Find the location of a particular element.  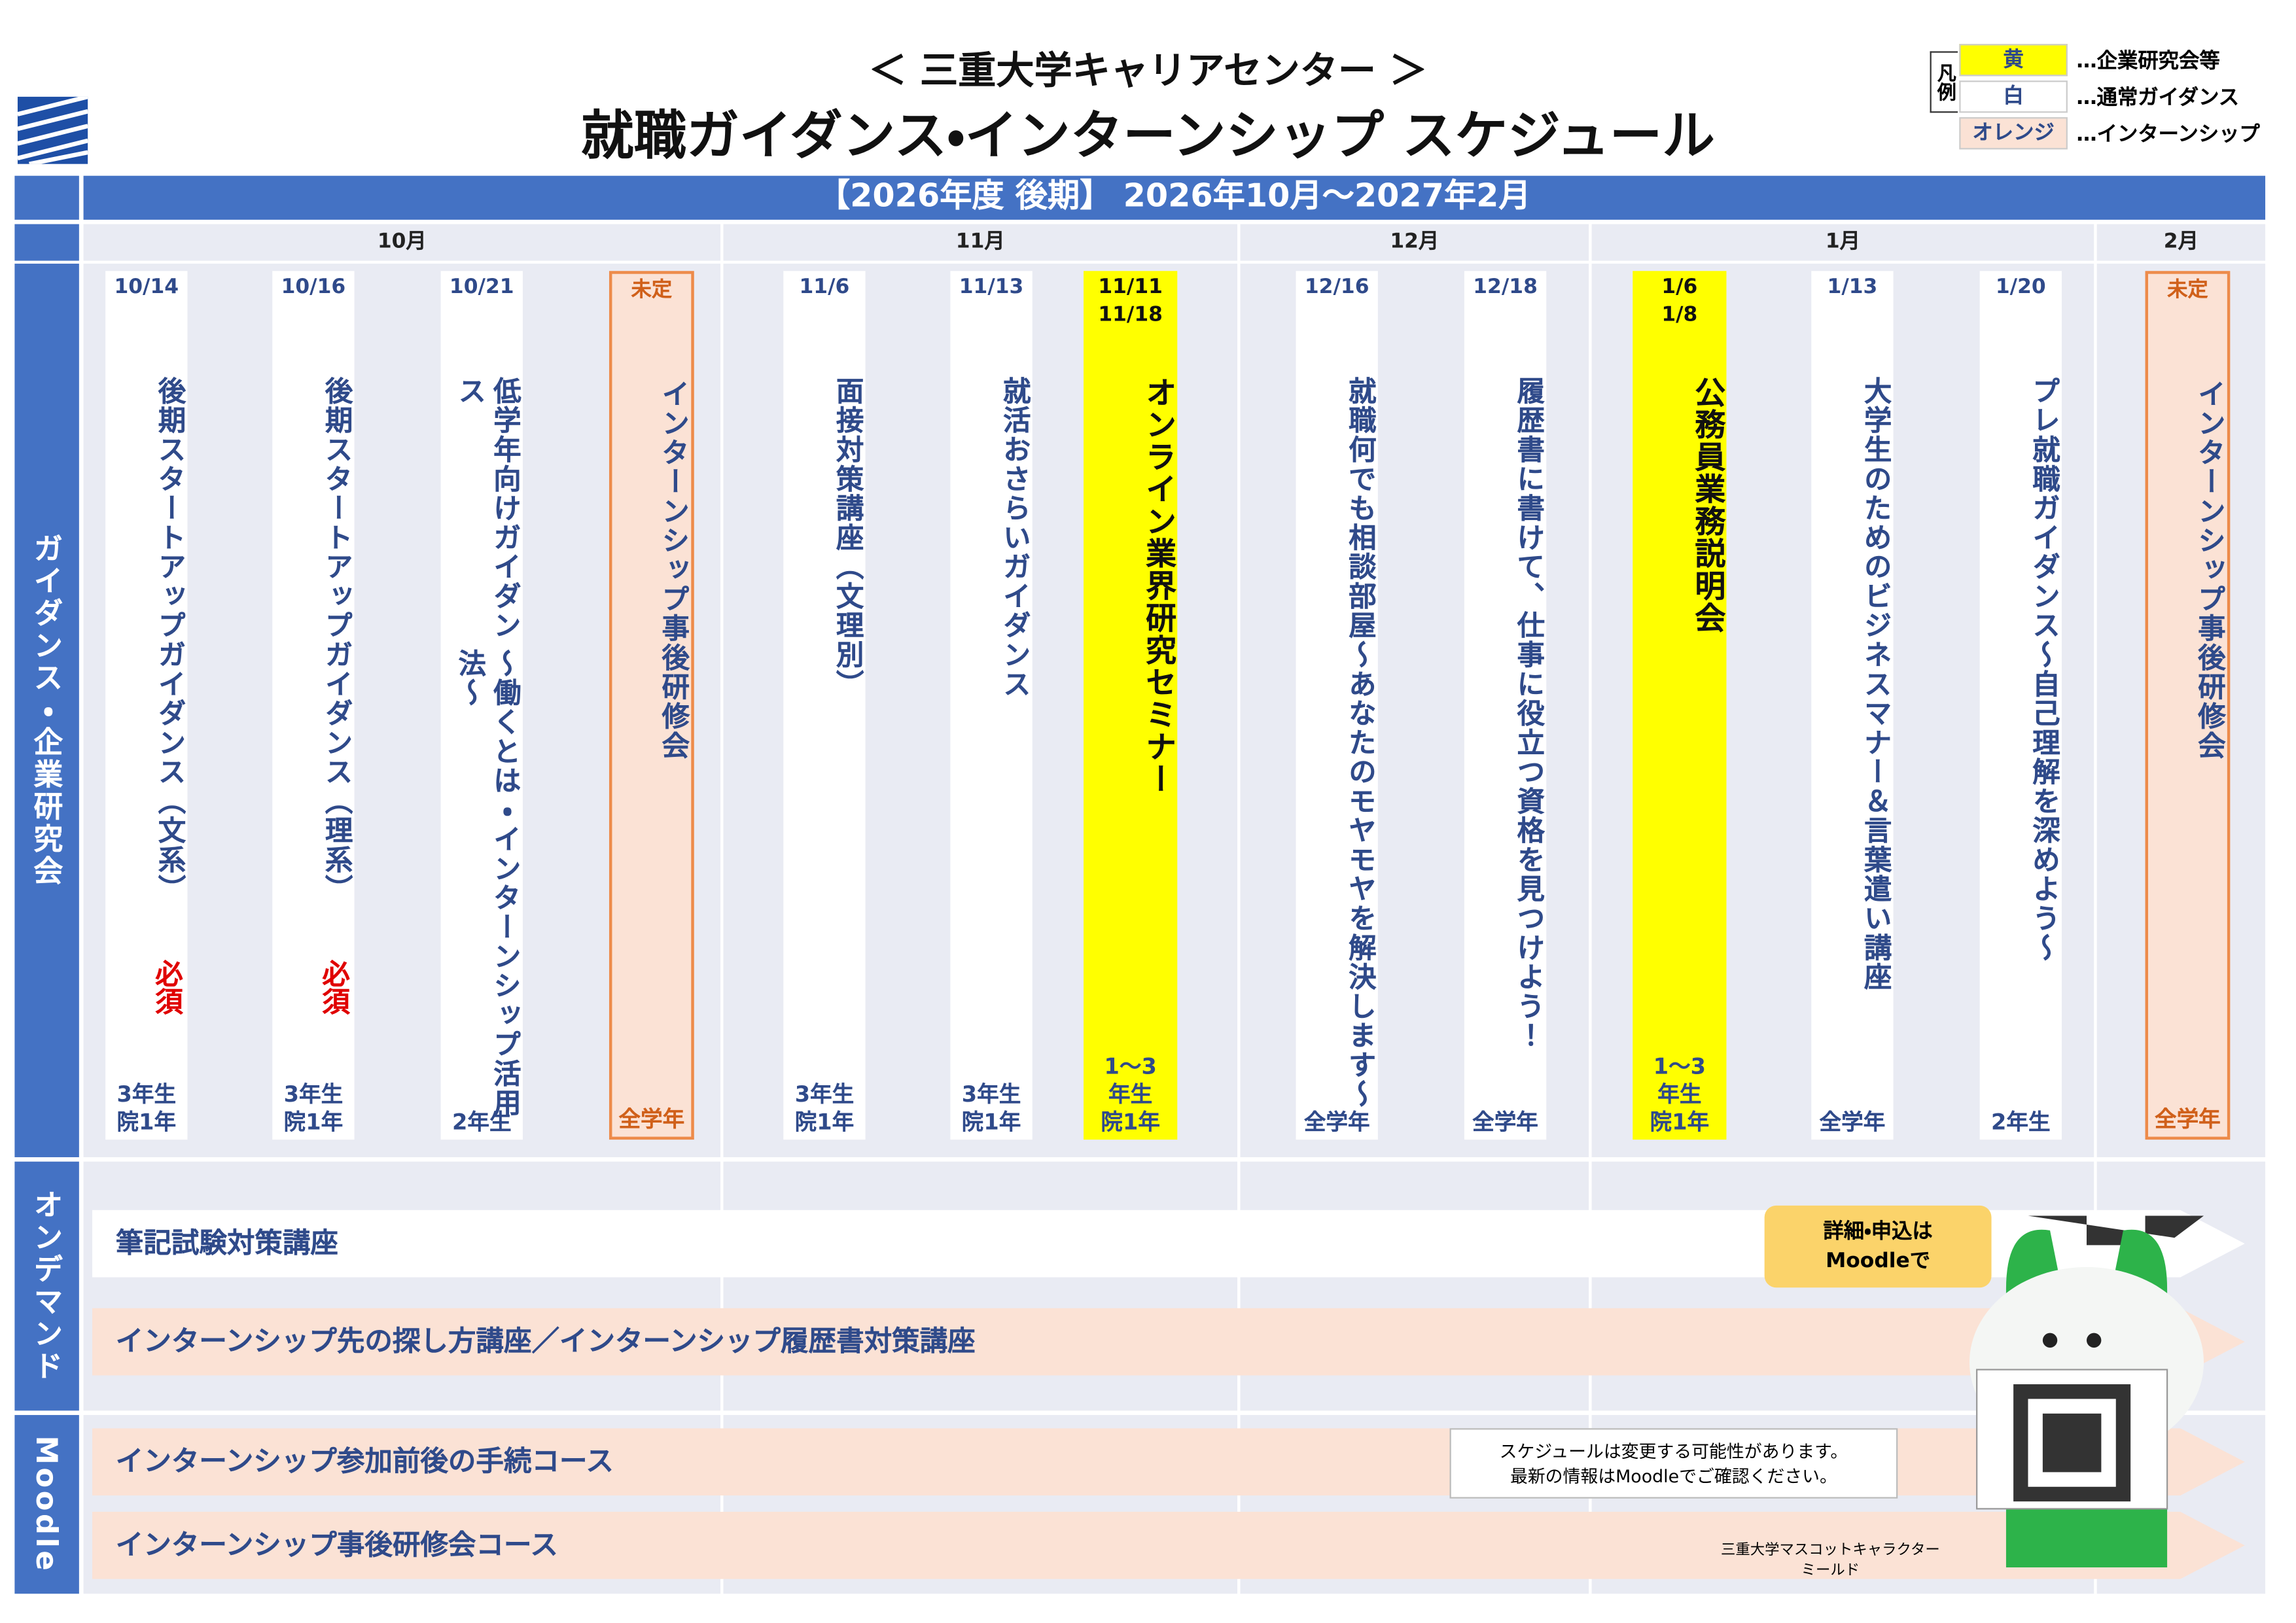

event-card: 11/11 11/18 オンライン業界研究セミナー 1～3 年生 院1年 is located at coordinates (1131, 705).